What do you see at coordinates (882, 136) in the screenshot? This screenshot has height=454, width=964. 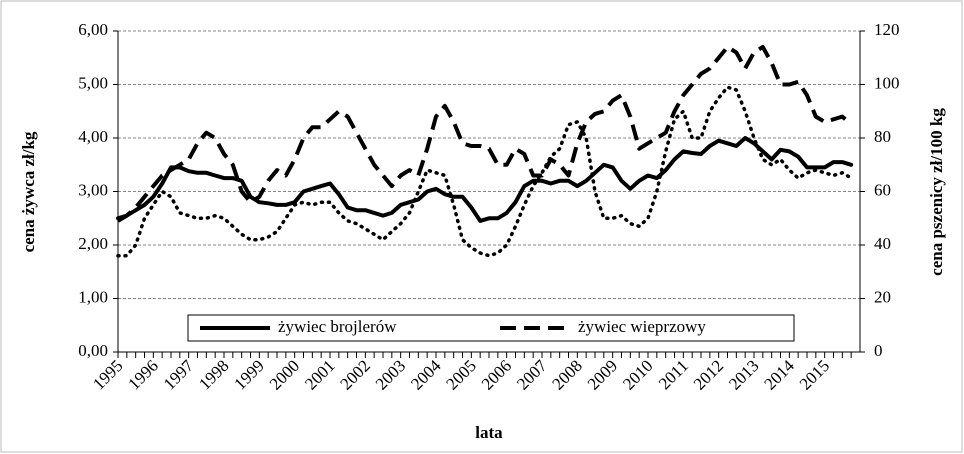 I see `y2-tick-label: 80` at bounding box center [882, 136].